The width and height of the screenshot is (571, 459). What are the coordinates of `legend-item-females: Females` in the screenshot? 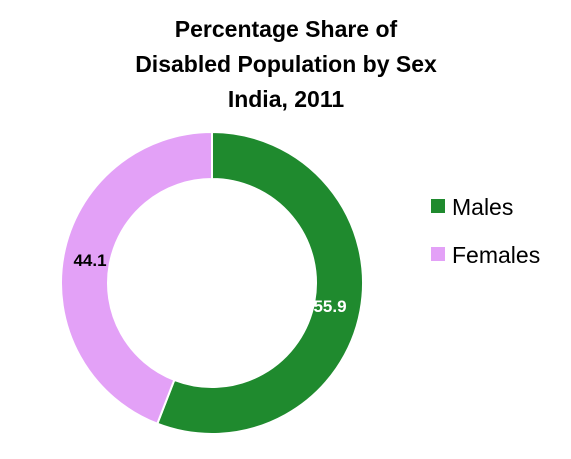 It's located at (485, 255).